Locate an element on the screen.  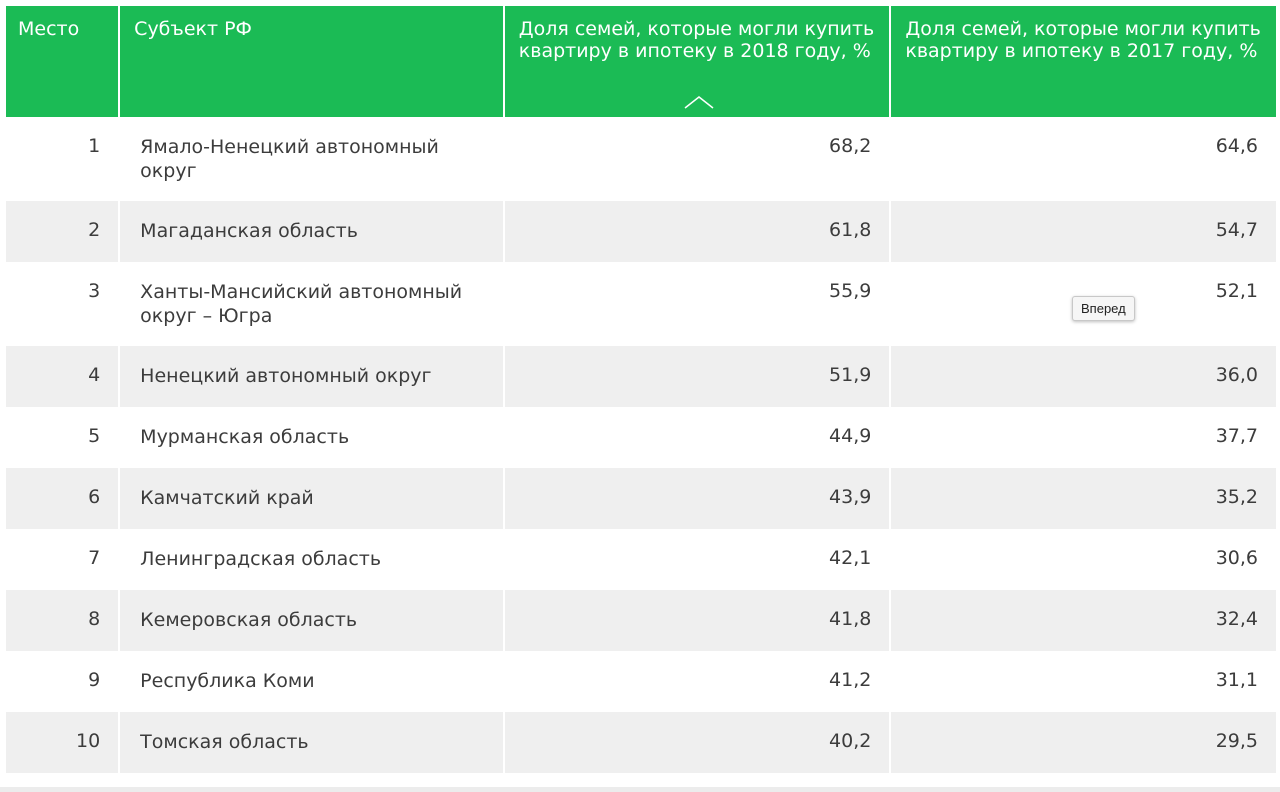
share-2017-cell: 35,2 is located at coordinates (1083, 498).